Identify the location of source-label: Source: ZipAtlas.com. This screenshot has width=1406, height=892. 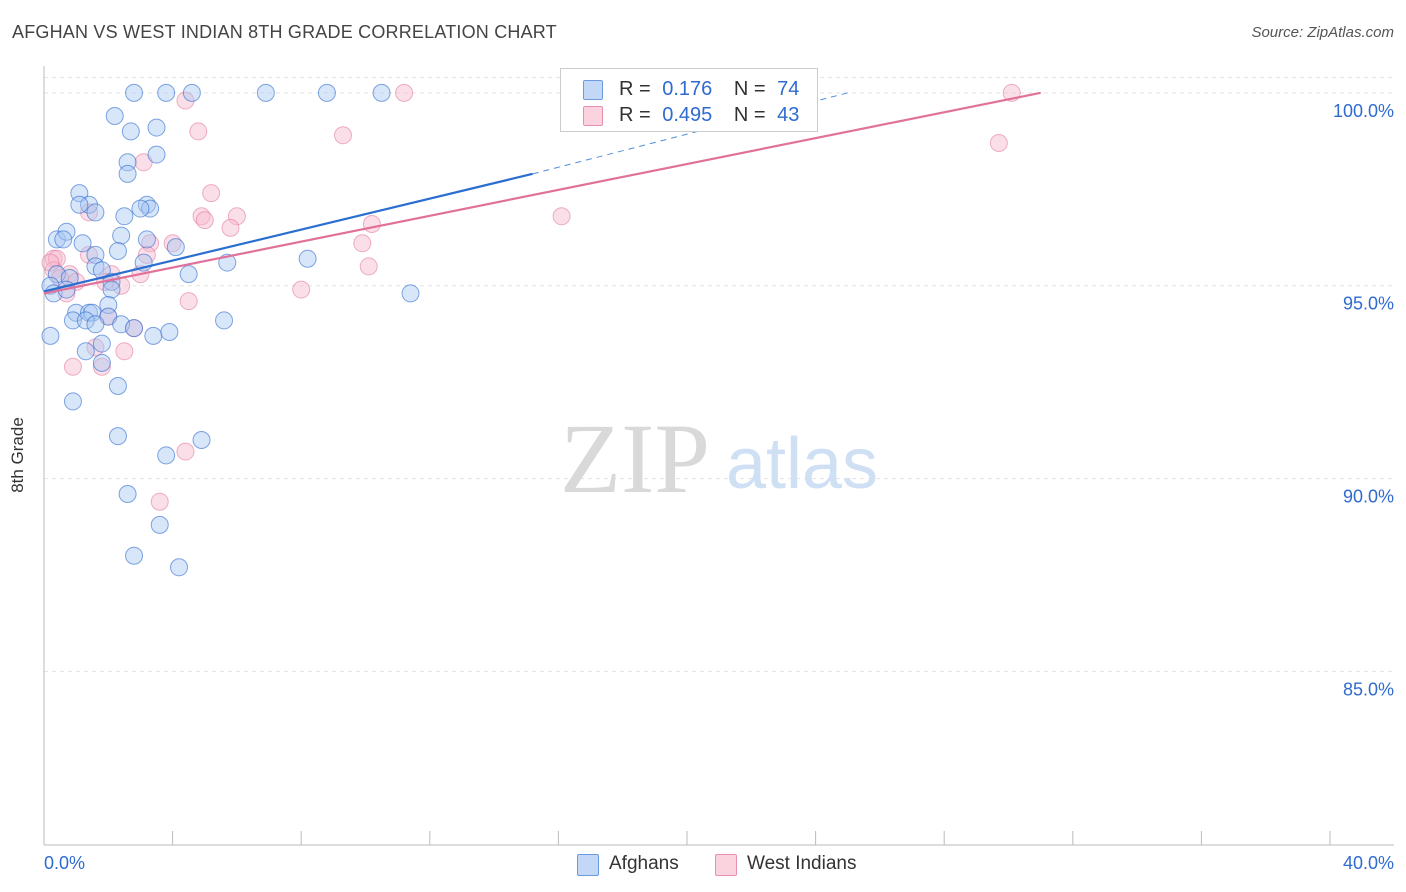
(1322, 32).